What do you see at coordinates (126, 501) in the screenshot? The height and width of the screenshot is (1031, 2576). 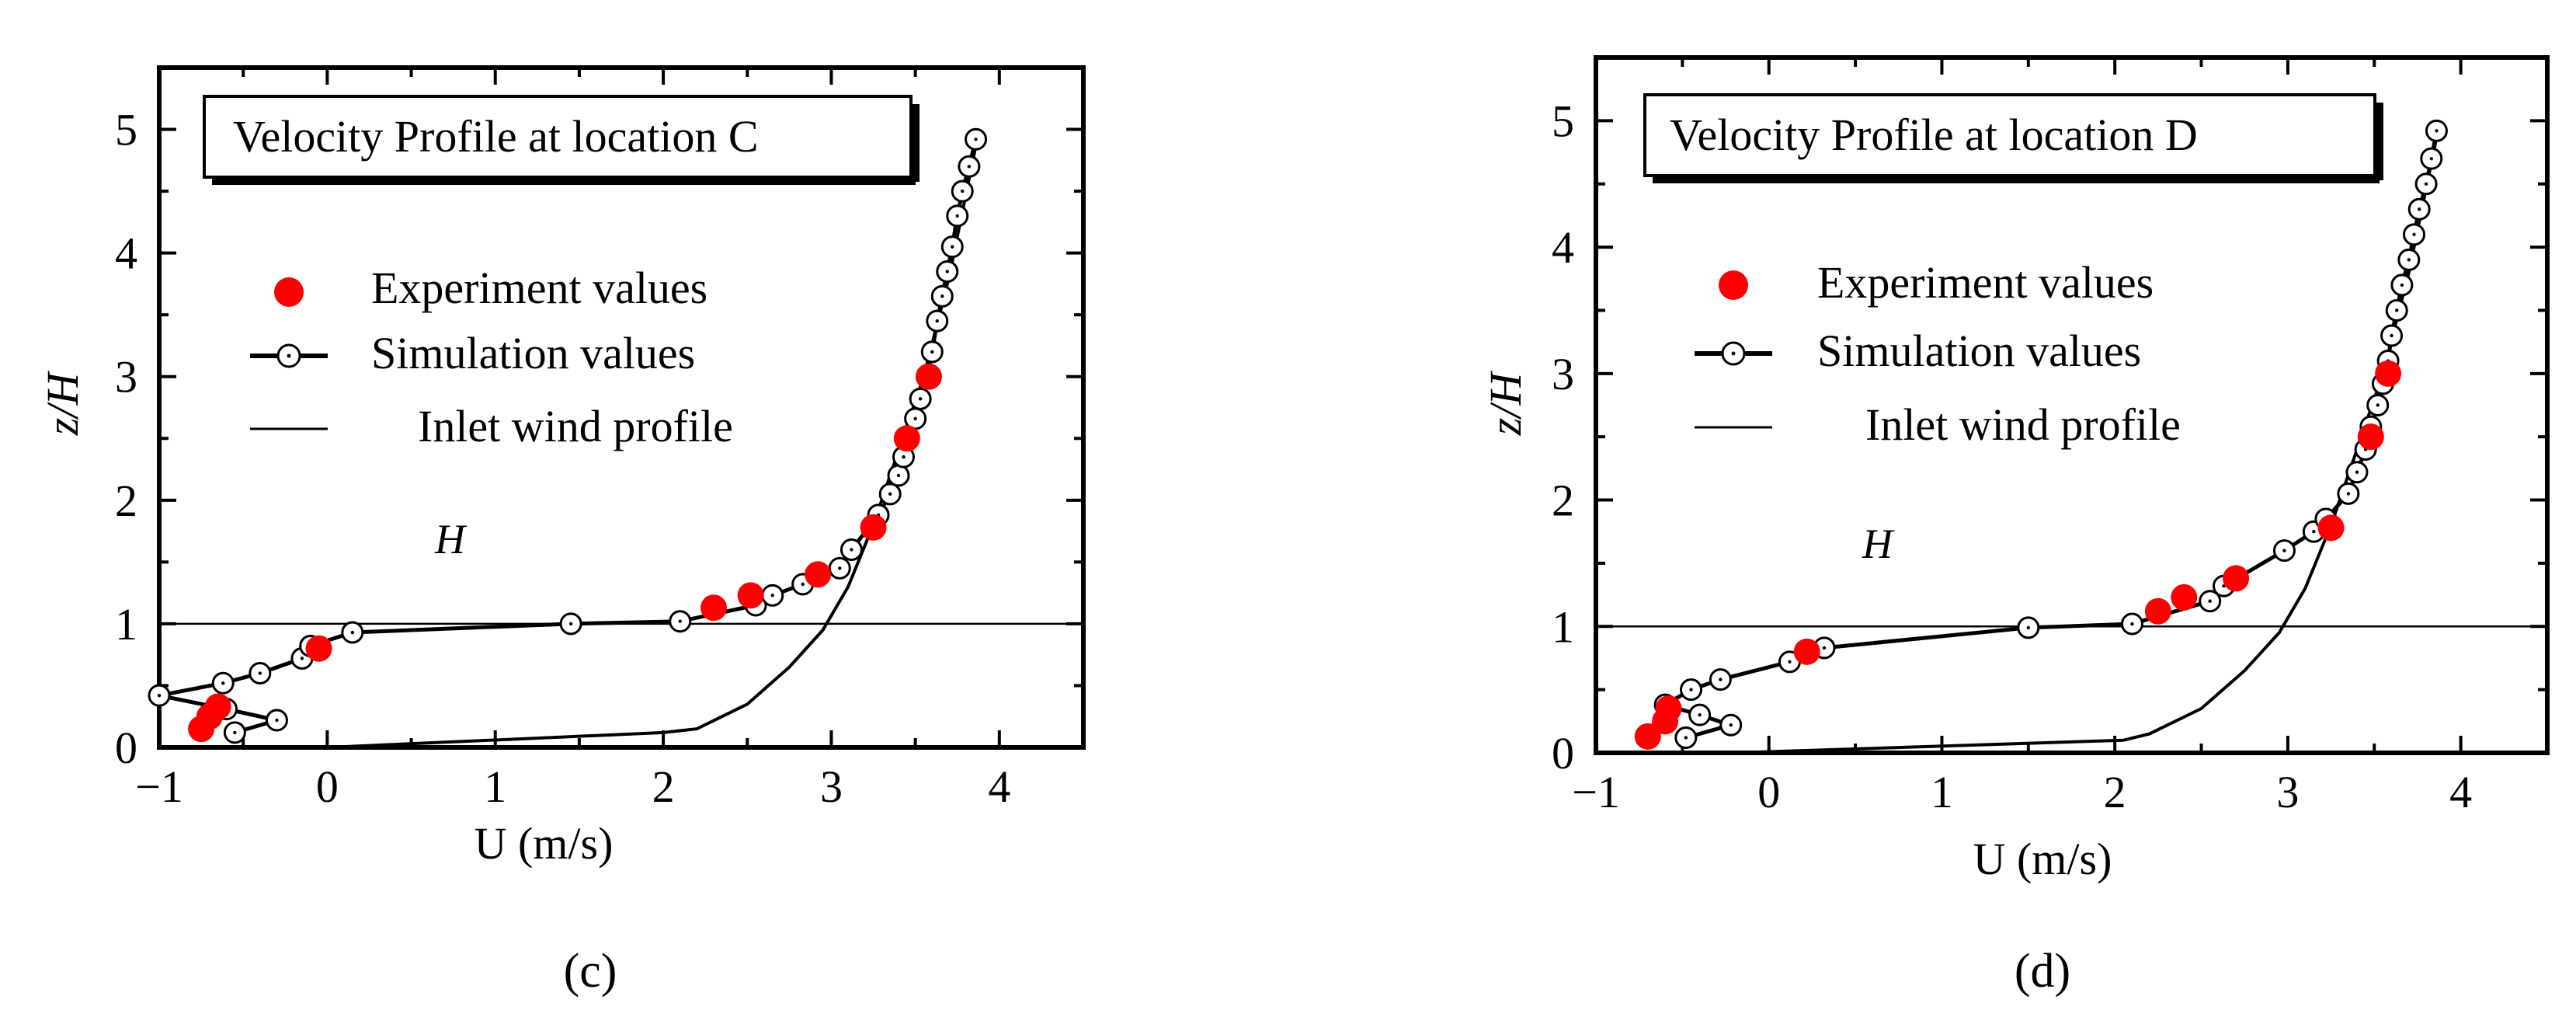 I see `y-tick-label: 2` at bounding box center [126, 501].